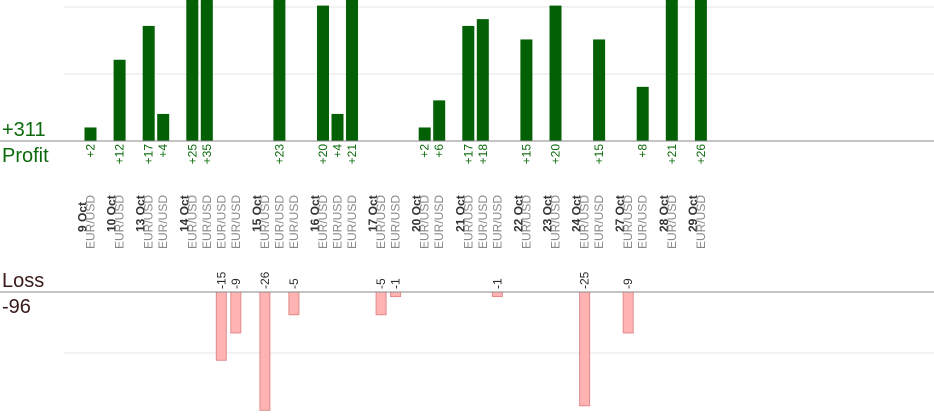 The height and width of the screenshot is (420, 934). What do you see at coordinates (518, 213) in the screenshot?
I see `day-date-label: 22 Oct` at bounding box center [518, 213].